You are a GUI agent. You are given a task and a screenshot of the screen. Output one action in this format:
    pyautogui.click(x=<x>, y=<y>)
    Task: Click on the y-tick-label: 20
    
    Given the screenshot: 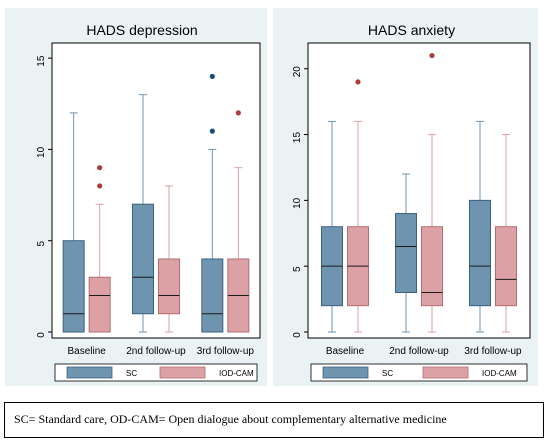 What is the action you would take?
    pyautogui.click(x=297, y=72)
    